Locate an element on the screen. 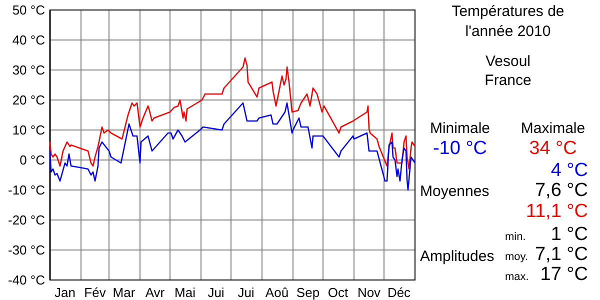 The width and height of the screenshot is (600, 300). x-tick-label: Fév is located at coordinates (95, 292).